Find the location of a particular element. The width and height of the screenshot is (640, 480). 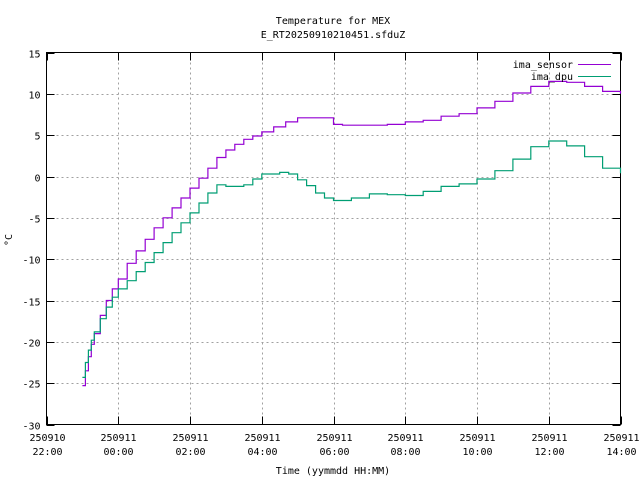

legend: ima_sensor ima_dpu is located at coordinates (562, 71).